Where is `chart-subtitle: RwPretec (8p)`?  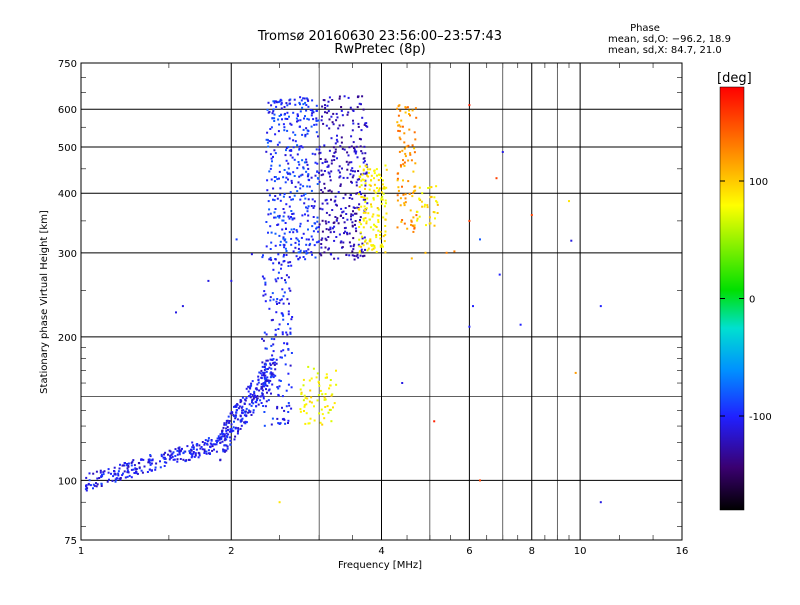 chart-subtitle: RwPretec (8p) is located at coordinates (379, 49).